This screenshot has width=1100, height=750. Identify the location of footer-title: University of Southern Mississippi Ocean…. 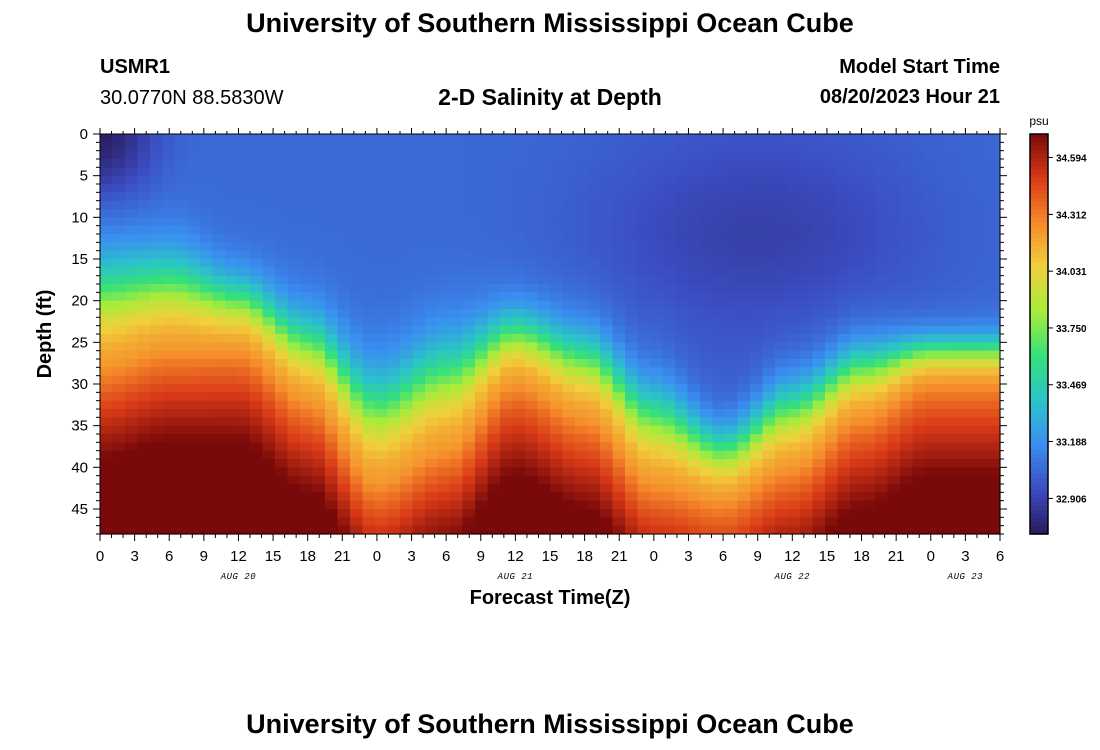
(550, 724).